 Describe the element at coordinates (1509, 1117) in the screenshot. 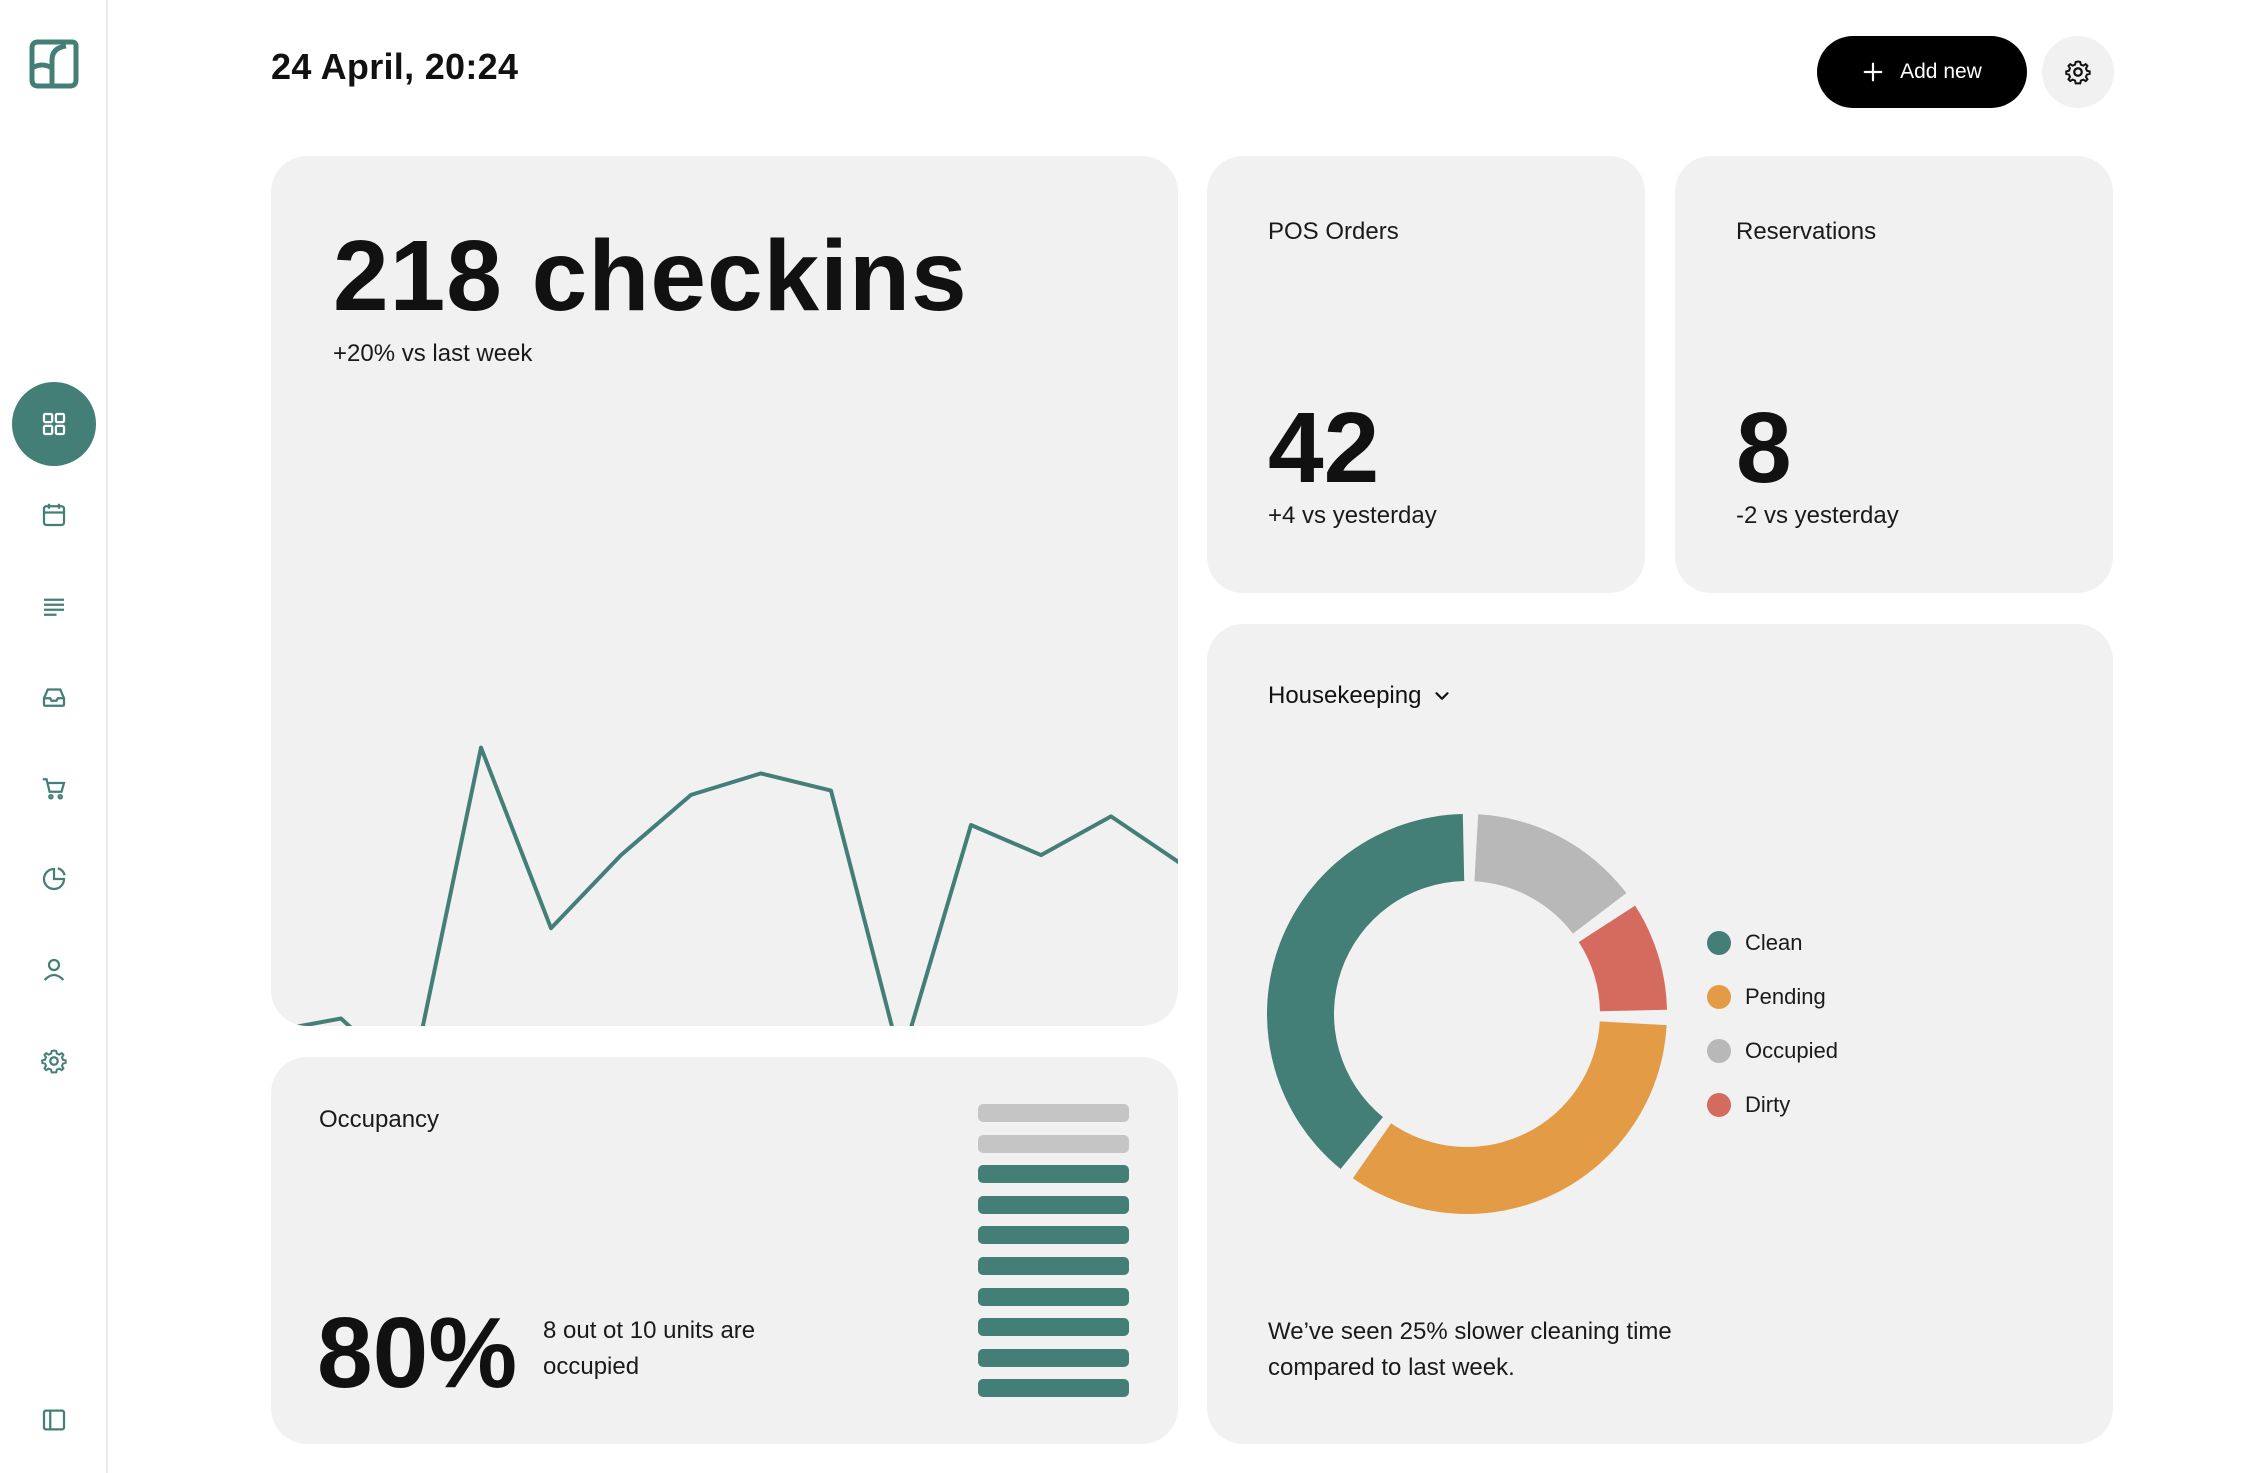

I see `donut-slice-pending` at that location.